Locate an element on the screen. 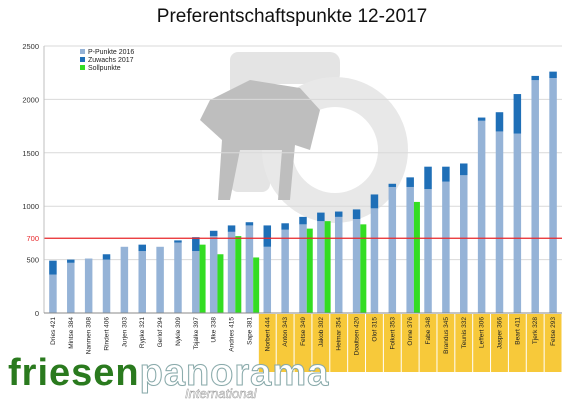 Image resolution: width=584 pixels, height=408 pixels. x-tick-label: Tsjalke 397 is located at coordinates (196, 333).